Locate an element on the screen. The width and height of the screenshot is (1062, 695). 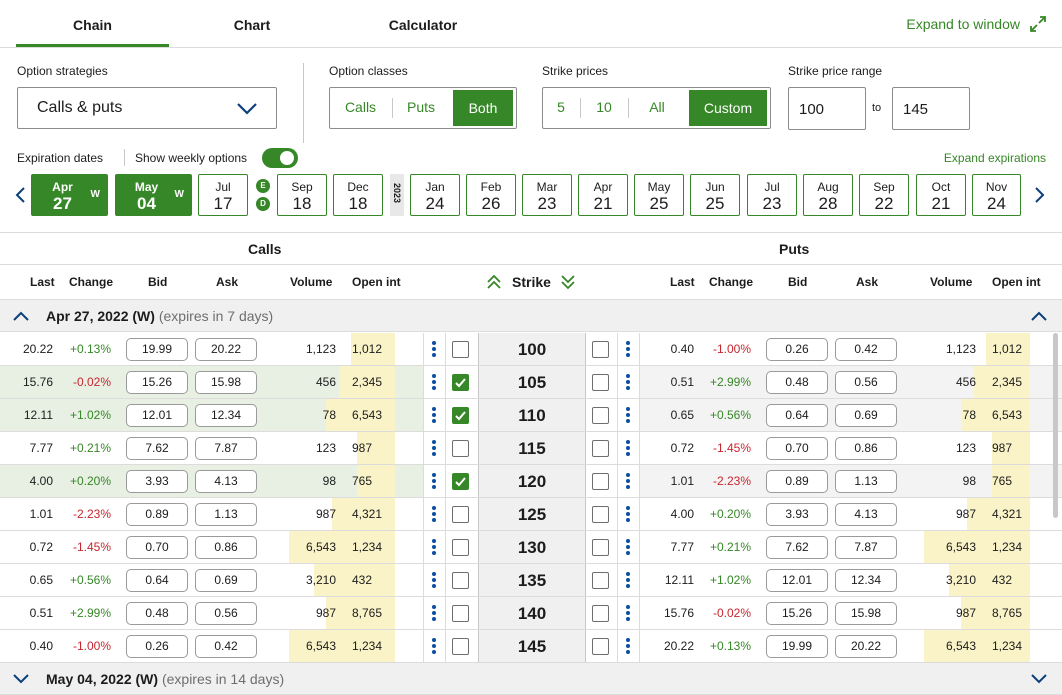
call-ask: 0.56 is located at coordinates (226, 613).